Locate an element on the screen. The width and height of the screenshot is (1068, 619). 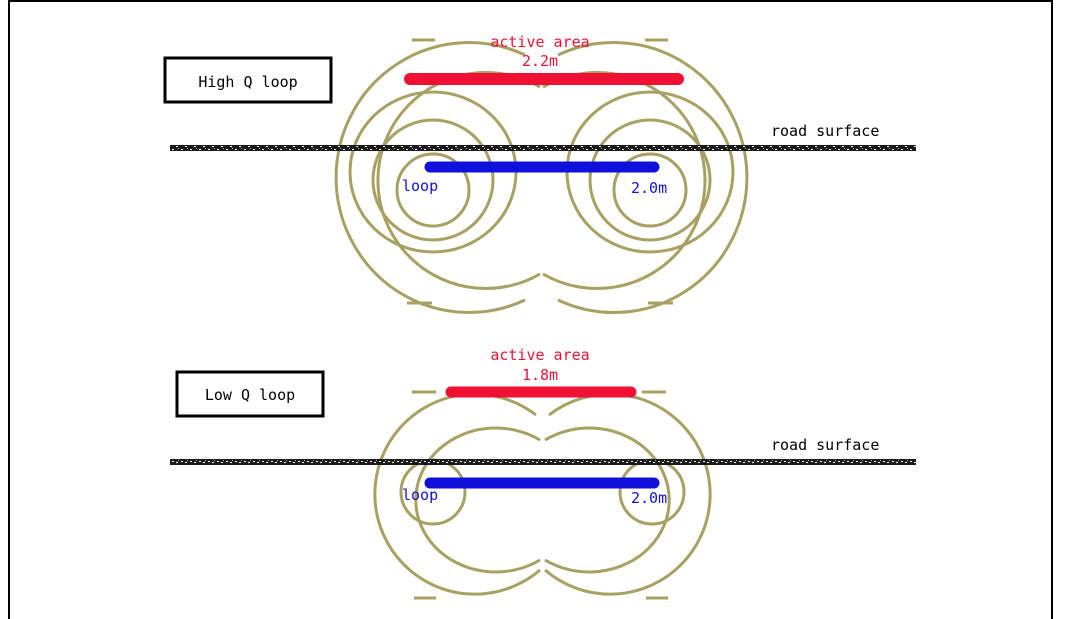
high-q-loop-length: 2.0m is located at coordinates (649, 188).